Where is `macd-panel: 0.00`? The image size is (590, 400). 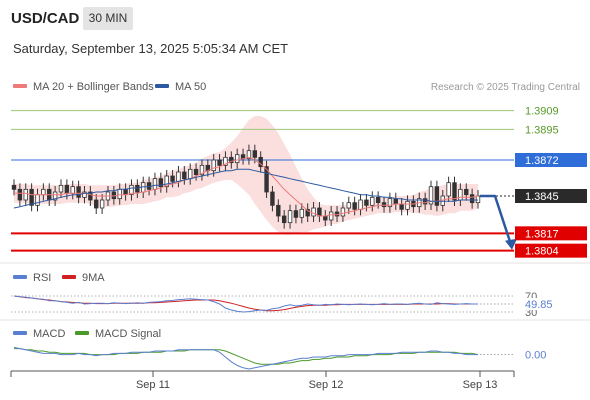
macd-panel: 0.00 is located at coordinates (279, 358).